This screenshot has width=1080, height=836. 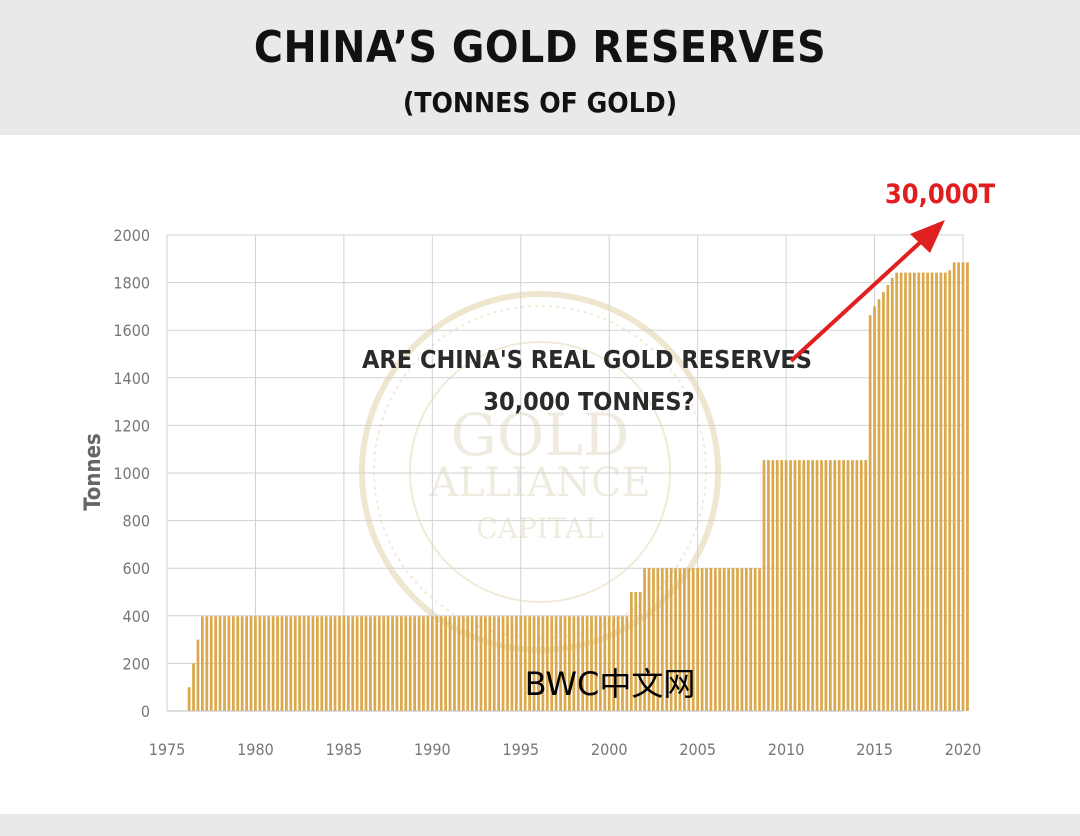 What do you see at coordinates (927, 236) in the screenshot?
I see `red-arrow-head` at bounding box center [927, 236].